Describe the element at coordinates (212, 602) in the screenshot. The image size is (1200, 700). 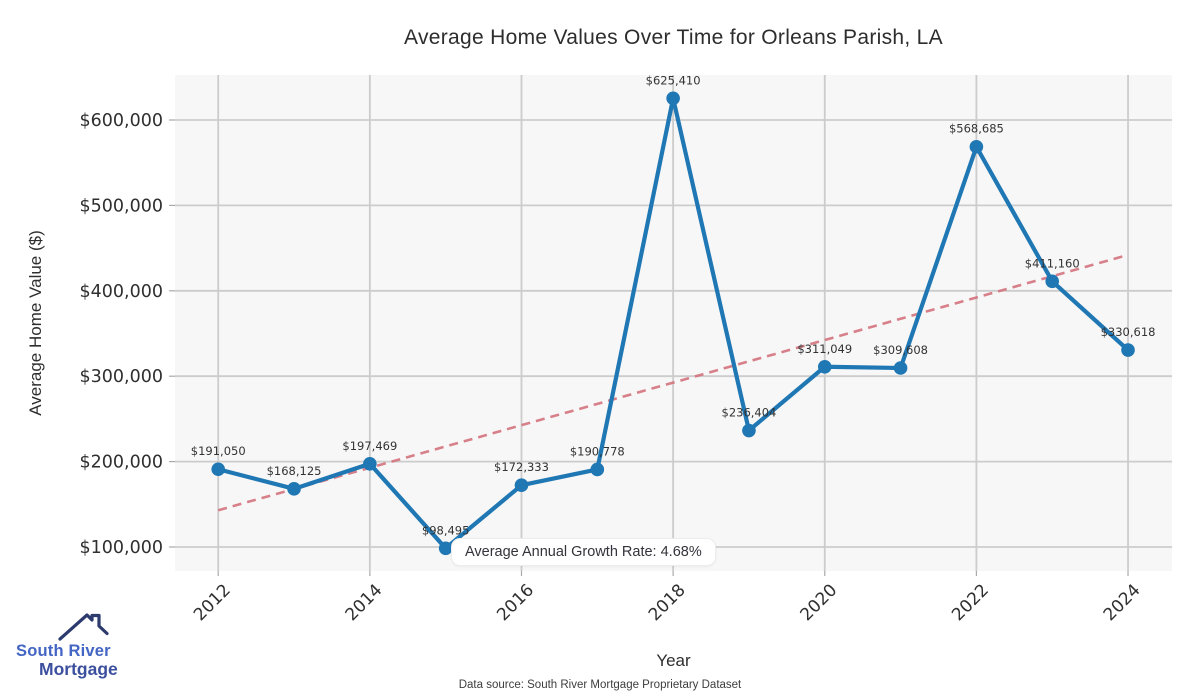
I see `x-tick-label: 2012` at that location.